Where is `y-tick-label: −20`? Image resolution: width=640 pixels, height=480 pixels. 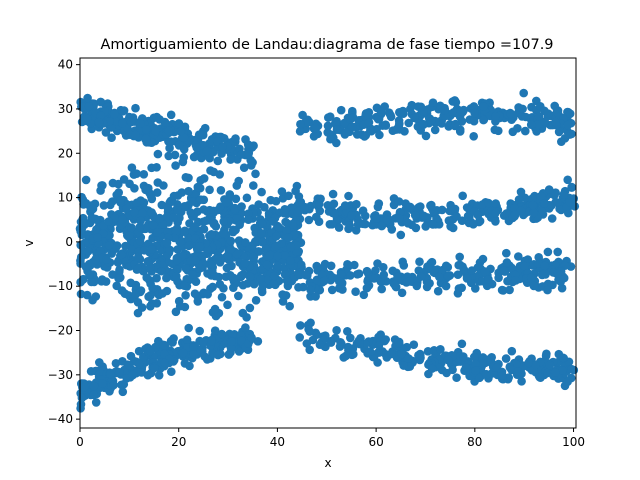
y-tick-label: −20 is located at coordinates (60, 331).